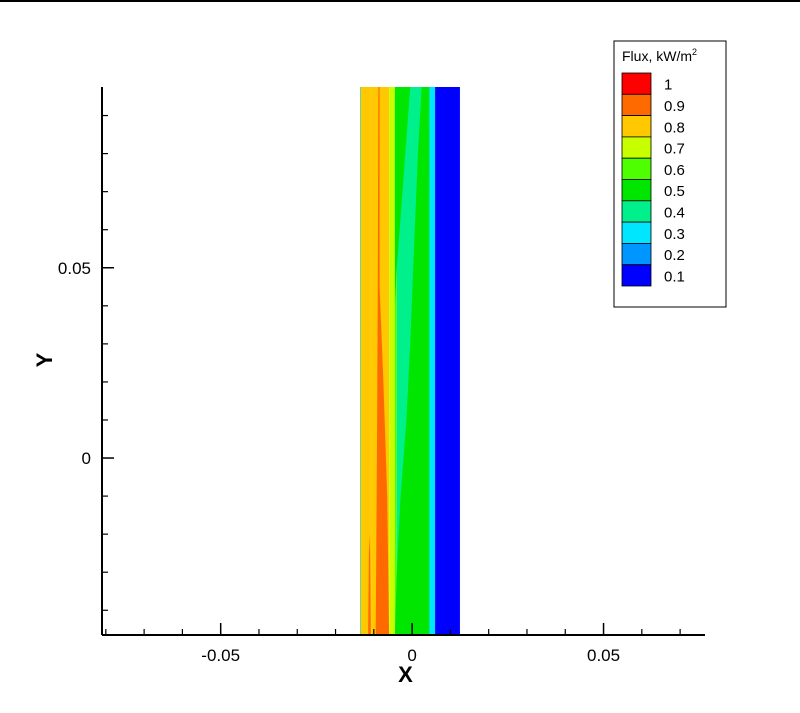 Image resolution: width=800 pixels, height=713 pixels. I want to click on legend-level-label: 0.6, so click(674, 170).